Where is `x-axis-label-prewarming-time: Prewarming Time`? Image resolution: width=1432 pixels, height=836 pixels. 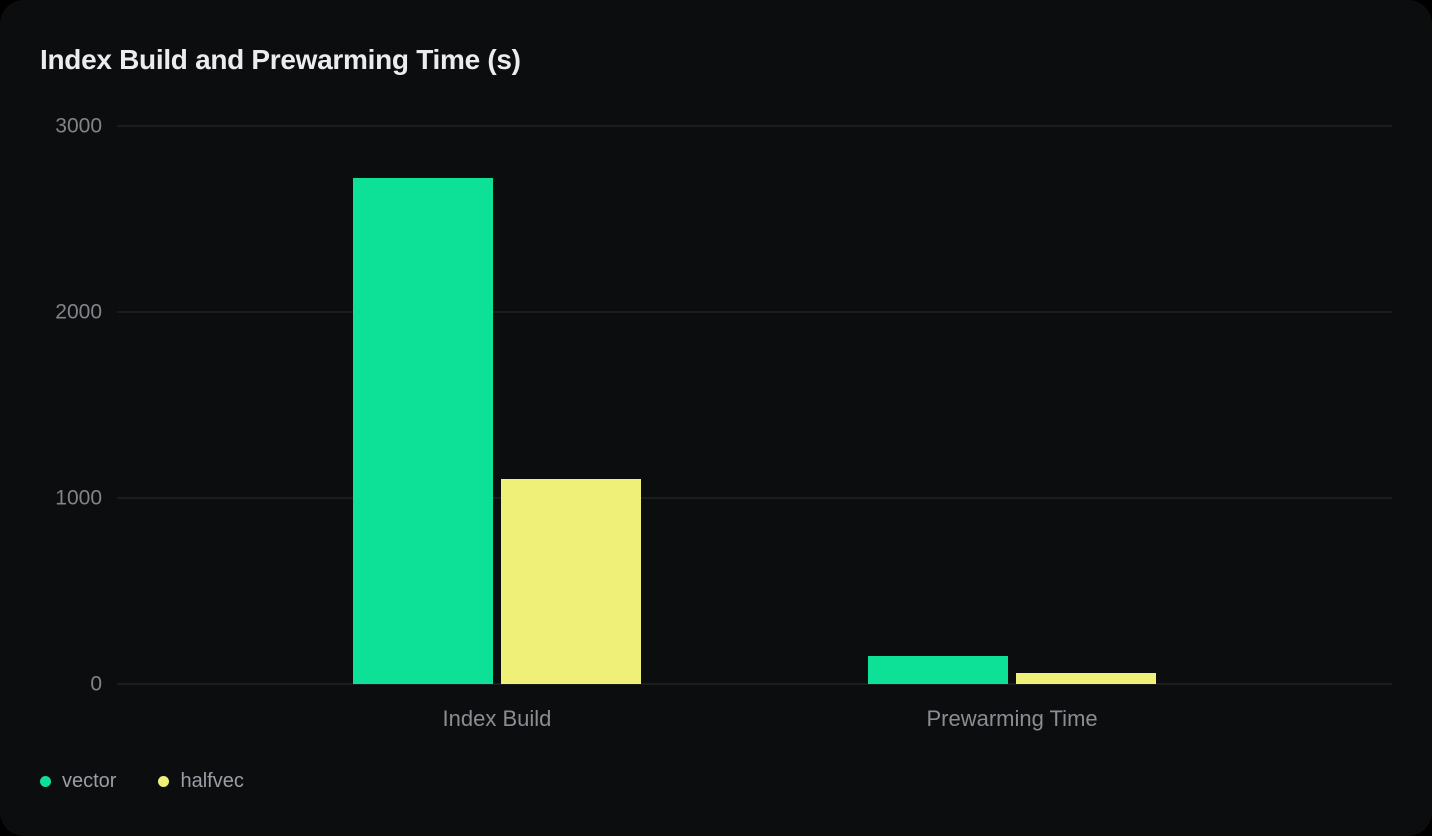
x-axis-label-prewarming-time: Prewarming Time is located at coordinates (1012, 718).